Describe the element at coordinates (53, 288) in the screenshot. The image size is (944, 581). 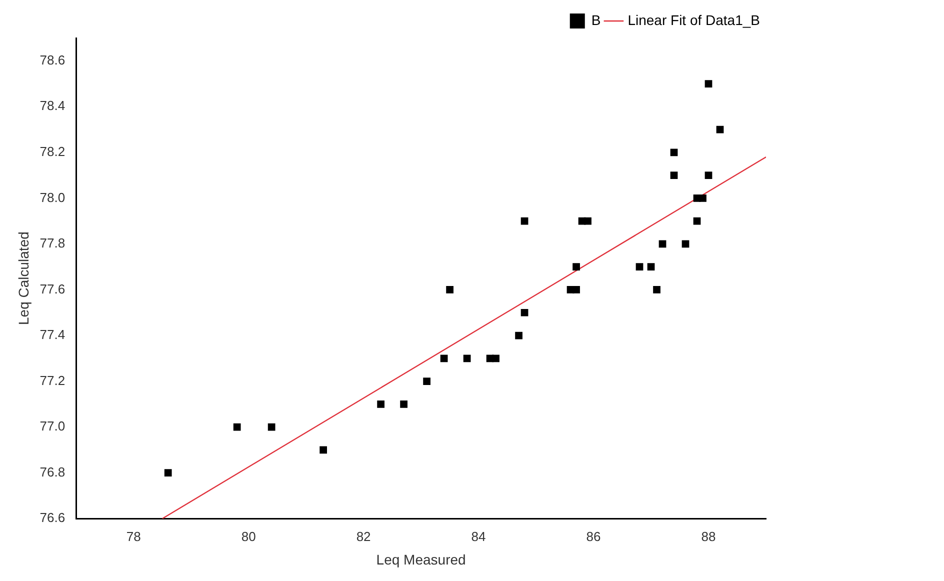
I see `y-tick-label: 77.6` at that location.